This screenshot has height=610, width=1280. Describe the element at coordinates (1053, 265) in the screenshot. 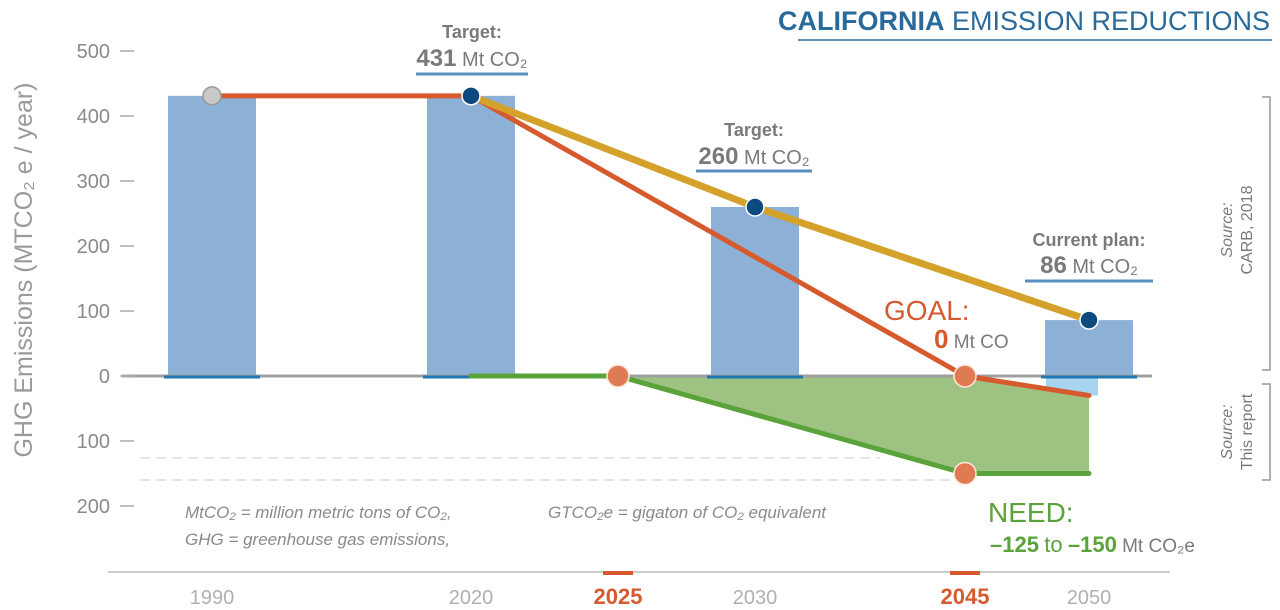

I see `annotation-value: 86` at that location.